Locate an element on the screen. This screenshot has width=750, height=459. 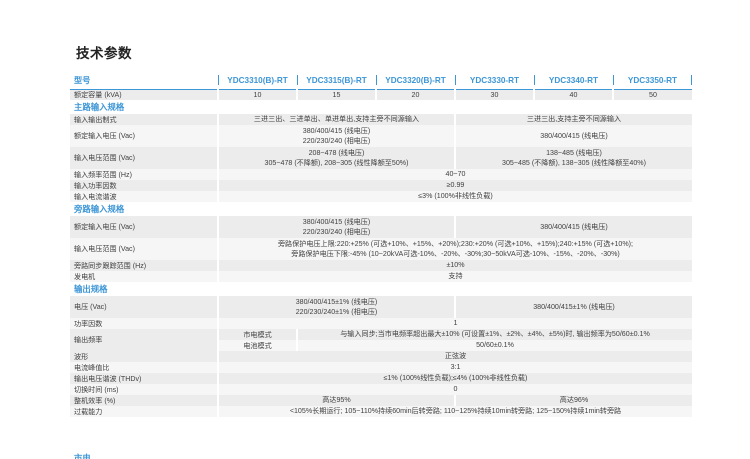
table-row-bypass-sync-range: 旁路同步跟踪范围 (Hz) ±10% is located at coordinates (381, 266).